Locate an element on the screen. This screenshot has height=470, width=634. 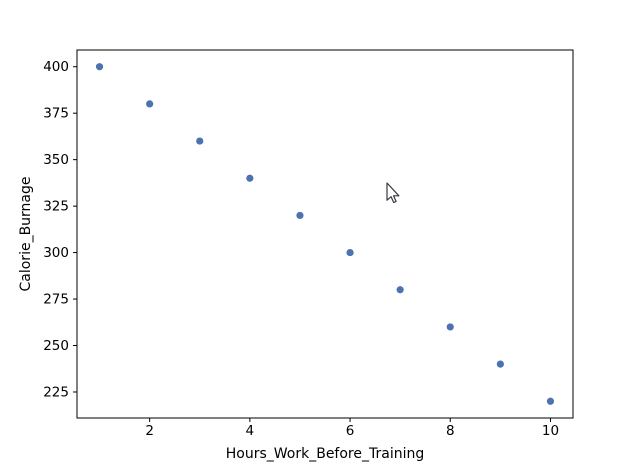
x-tick-label: 4 is located at coordinates (250, 431).